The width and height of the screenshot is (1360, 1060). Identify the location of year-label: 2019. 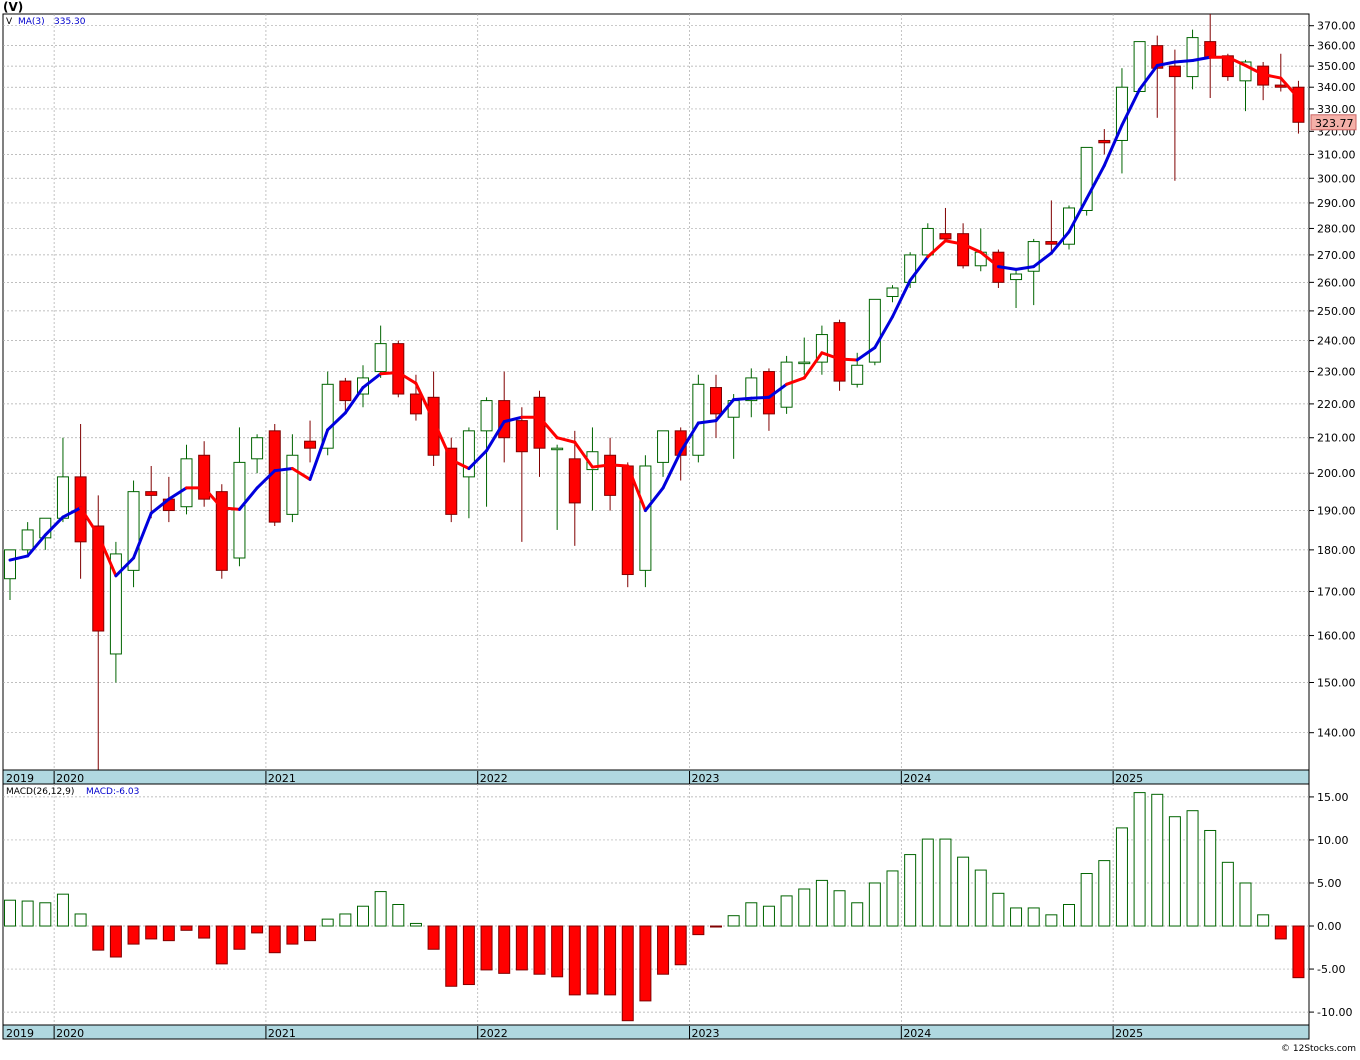
(20, 1033).